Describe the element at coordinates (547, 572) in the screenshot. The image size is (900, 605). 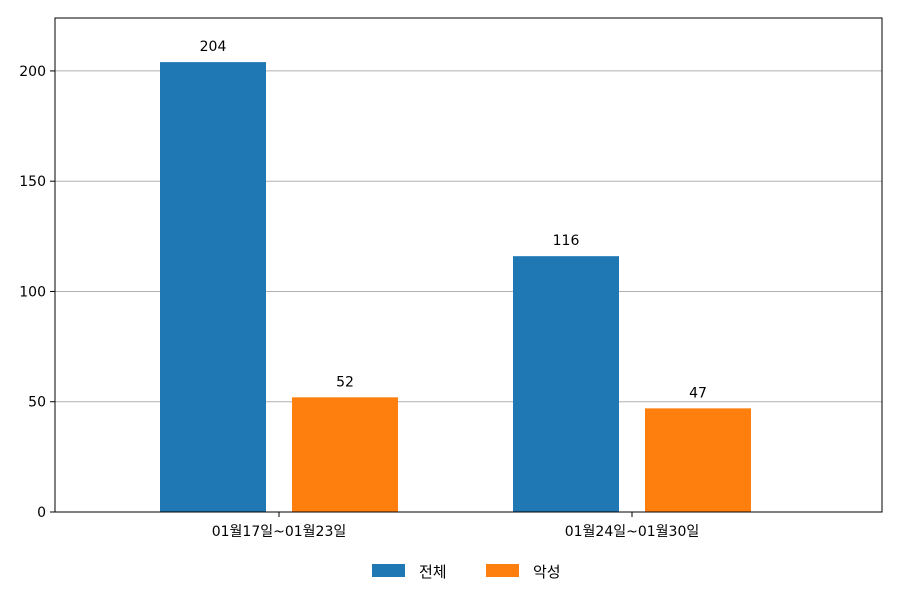
I see `legend-label: 악성` at that location.